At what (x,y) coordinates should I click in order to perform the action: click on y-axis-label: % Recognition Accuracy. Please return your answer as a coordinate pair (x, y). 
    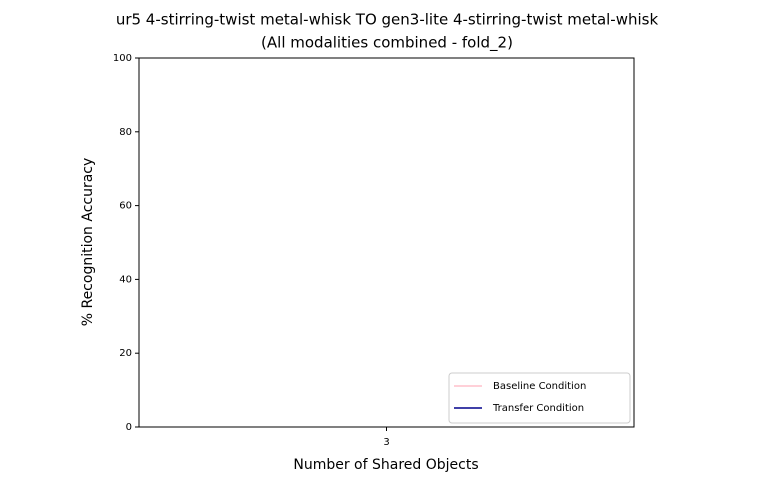
    Looking at the image, I should click on (88, 242).